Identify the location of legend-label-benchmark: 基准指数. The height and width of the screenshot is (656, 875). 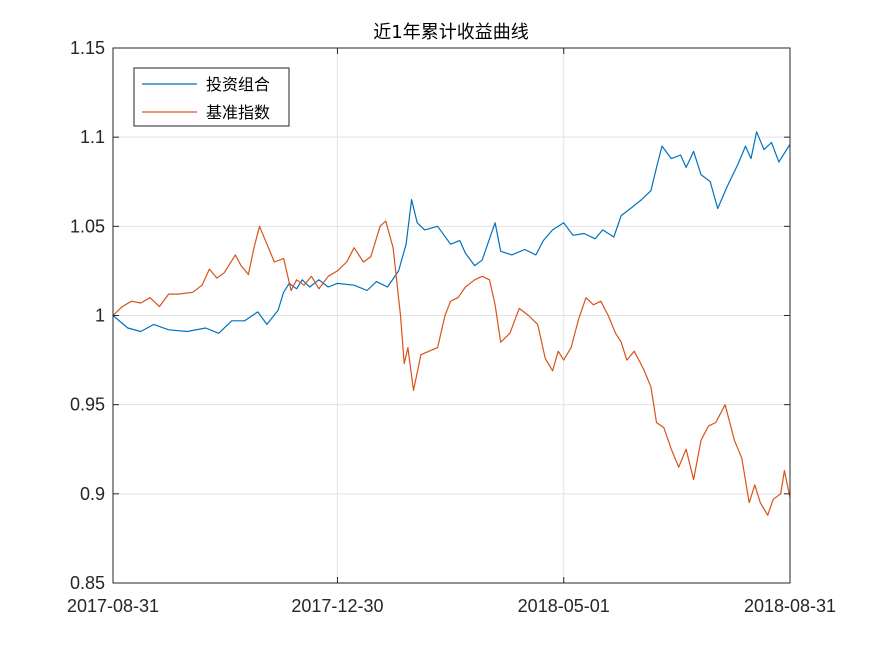
(238, 112).